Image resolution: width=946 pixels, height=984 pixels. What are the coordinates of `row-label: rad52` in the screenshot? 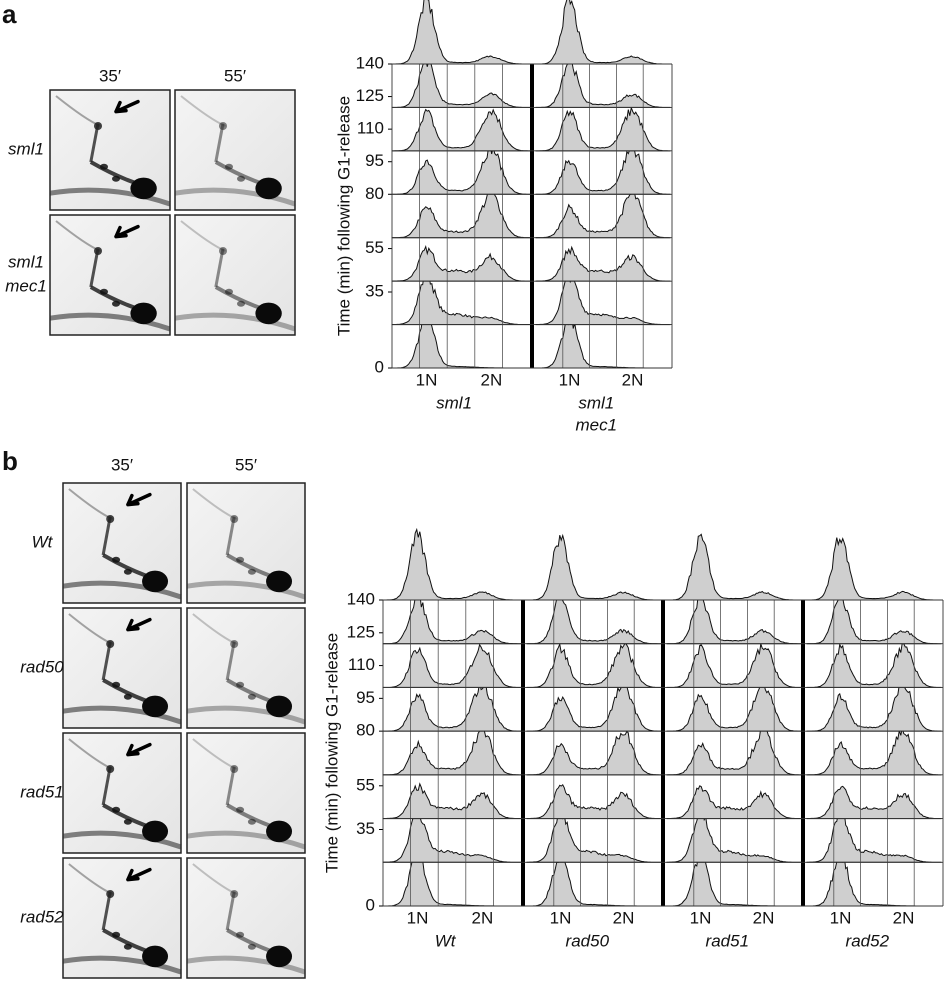 It's located at (42, 916).